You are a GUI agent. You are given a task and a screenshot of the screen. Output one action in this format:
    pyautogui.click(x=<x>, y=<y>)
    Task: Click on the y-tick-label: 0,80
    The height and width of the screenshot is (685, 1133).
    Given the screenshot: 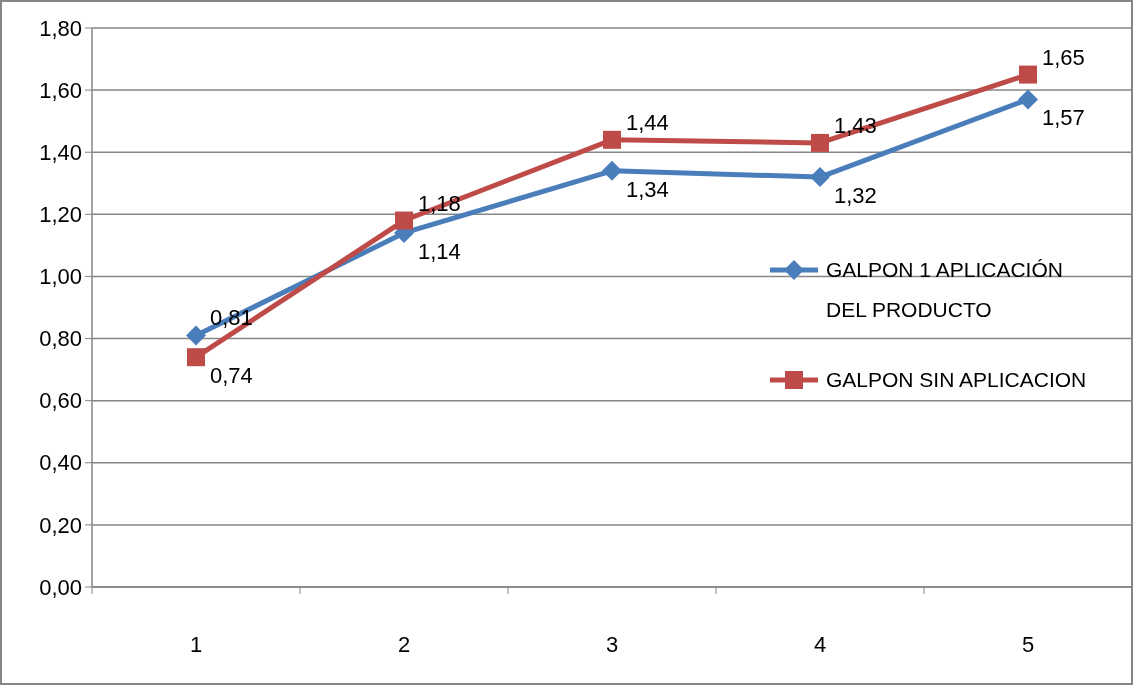 What is the action you would take?
    pyautogui.click(x=60, y=339)
    